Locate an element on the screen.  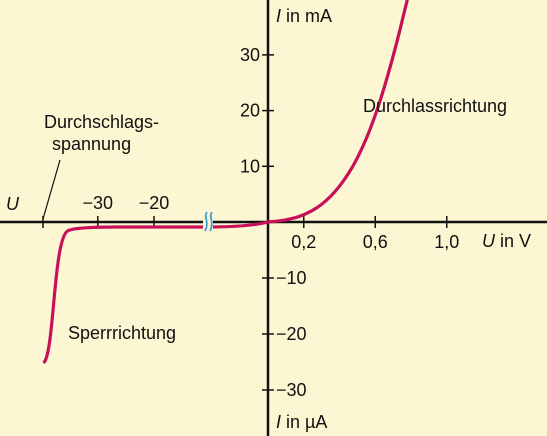
axis-break-stroke-left is located at coordinates (206, 221).